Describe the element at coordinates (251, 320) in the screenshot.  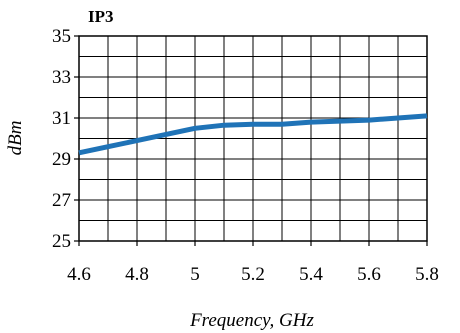
I see `x-axis-title: Frequency, GHz` at that location.